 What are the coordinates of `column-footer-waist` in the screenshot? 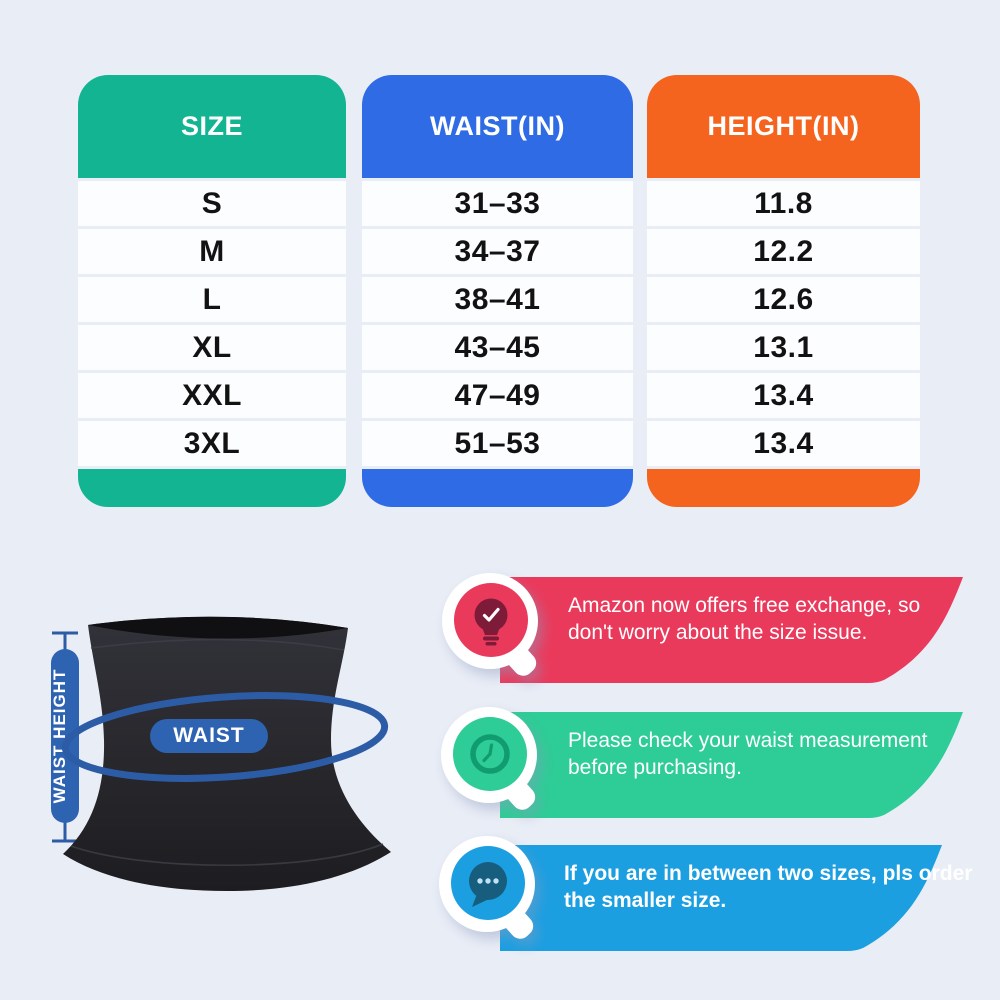 It's located at (497, 488).